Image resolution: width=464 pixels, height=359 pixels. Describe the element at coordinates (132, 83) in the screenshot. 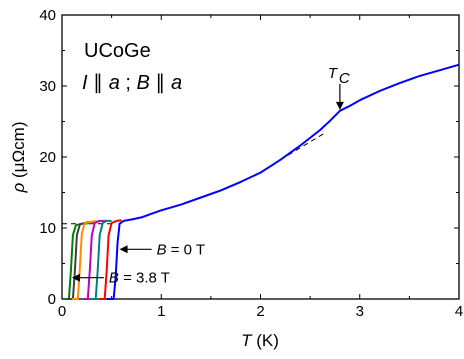

I see `config-label: I ∥ a ; B ∥ a` at that location.